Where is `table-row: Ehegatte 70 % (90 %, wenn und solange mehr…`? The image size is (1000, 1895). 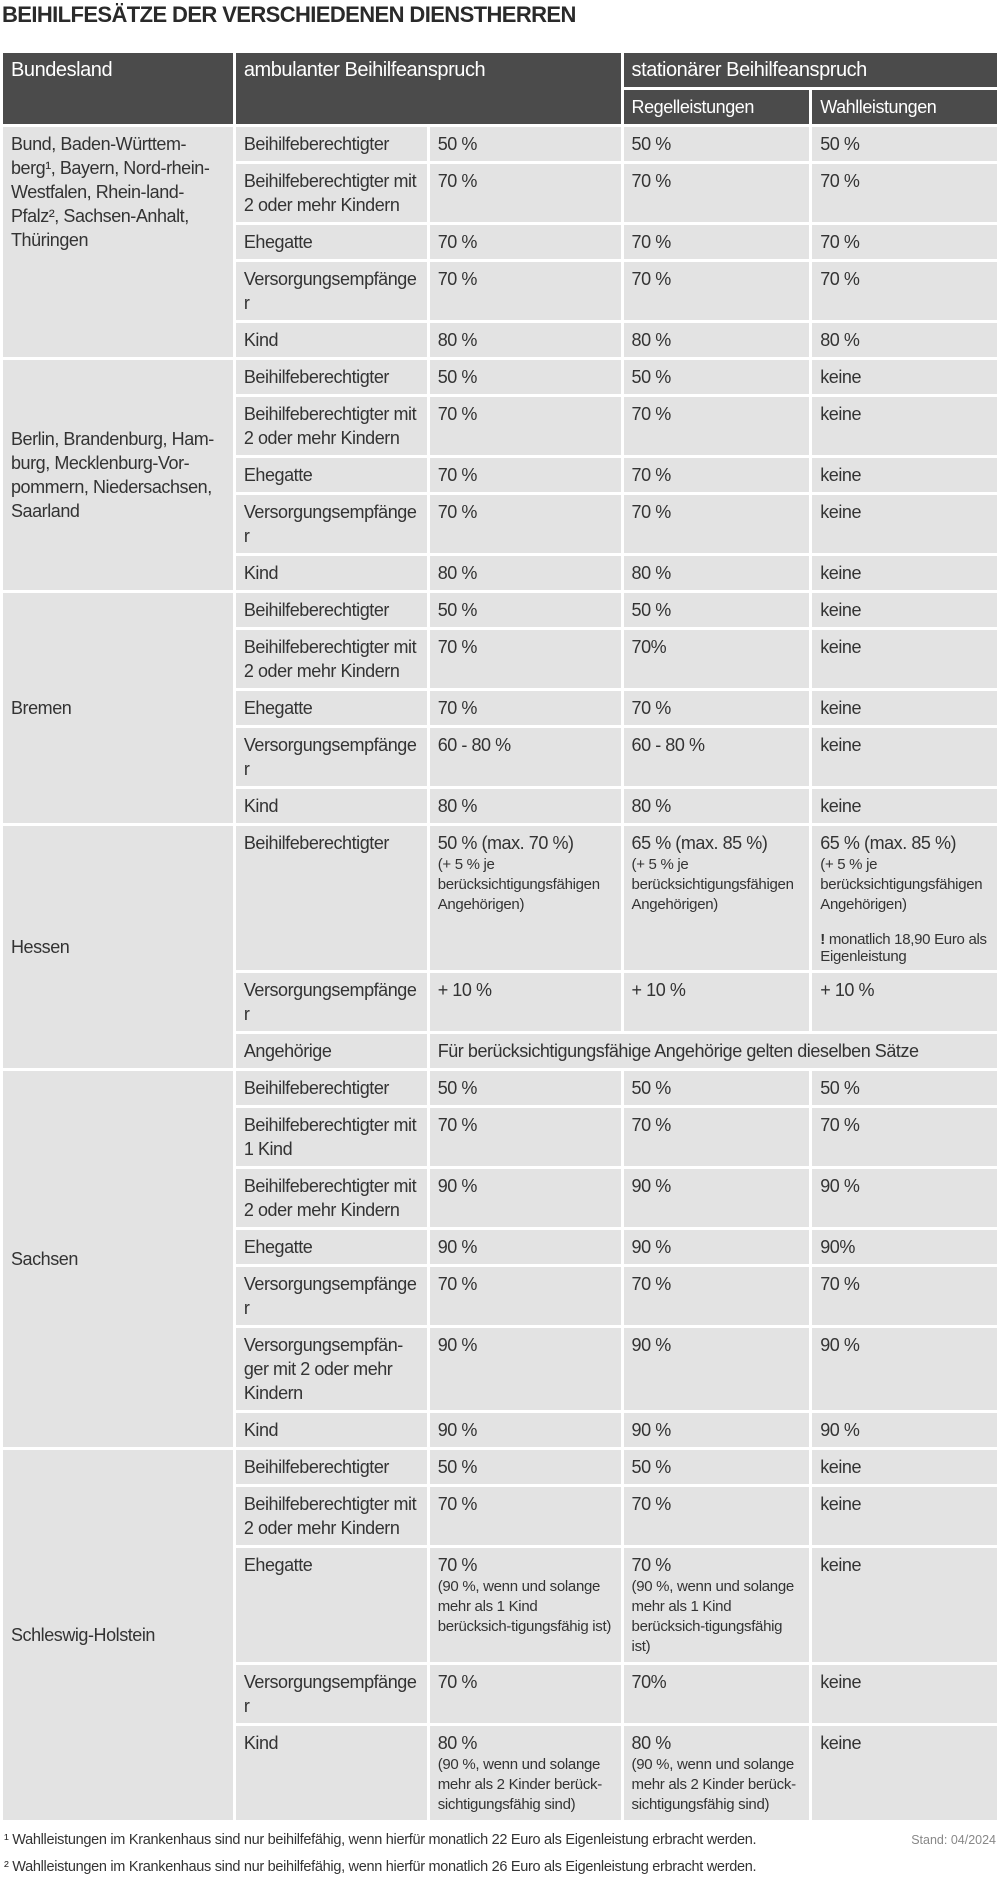 table-row: Ehegatte 70 % (90 %, wenn und solange mehr… is located at coordinates (500, 1605).